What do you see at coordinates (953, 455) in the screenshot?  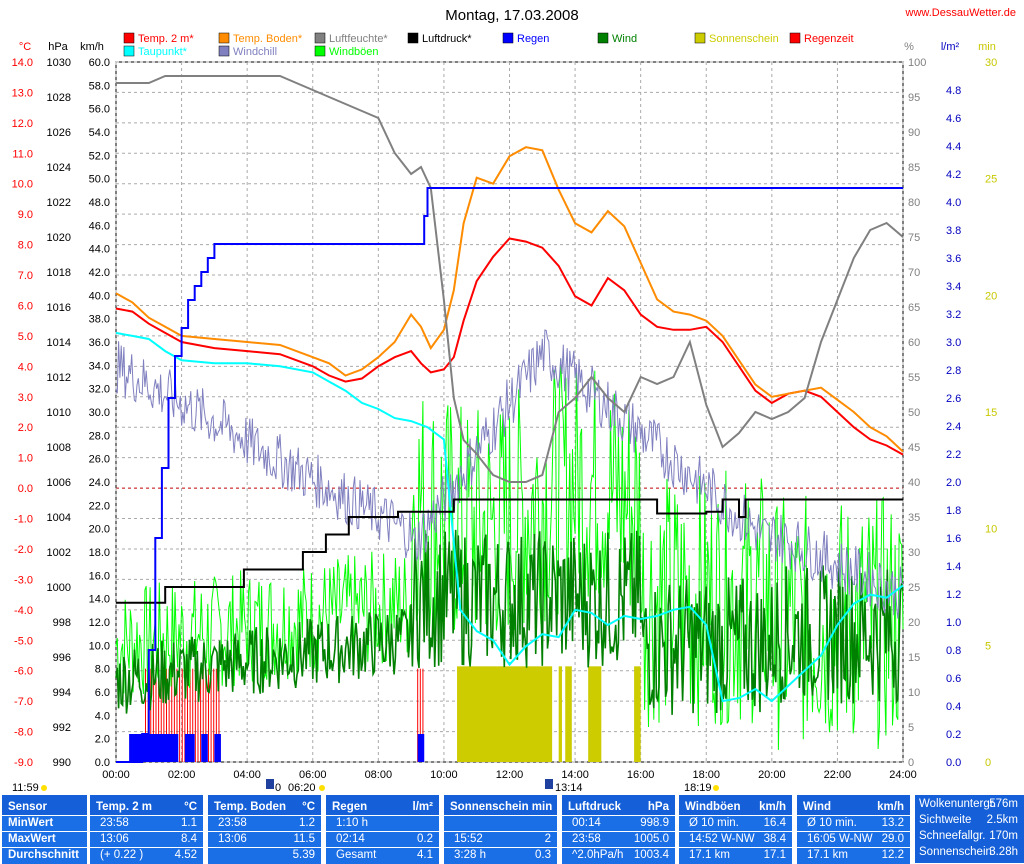 I see `rain-tick-label: 2.2` at bounding box center [953, 455].